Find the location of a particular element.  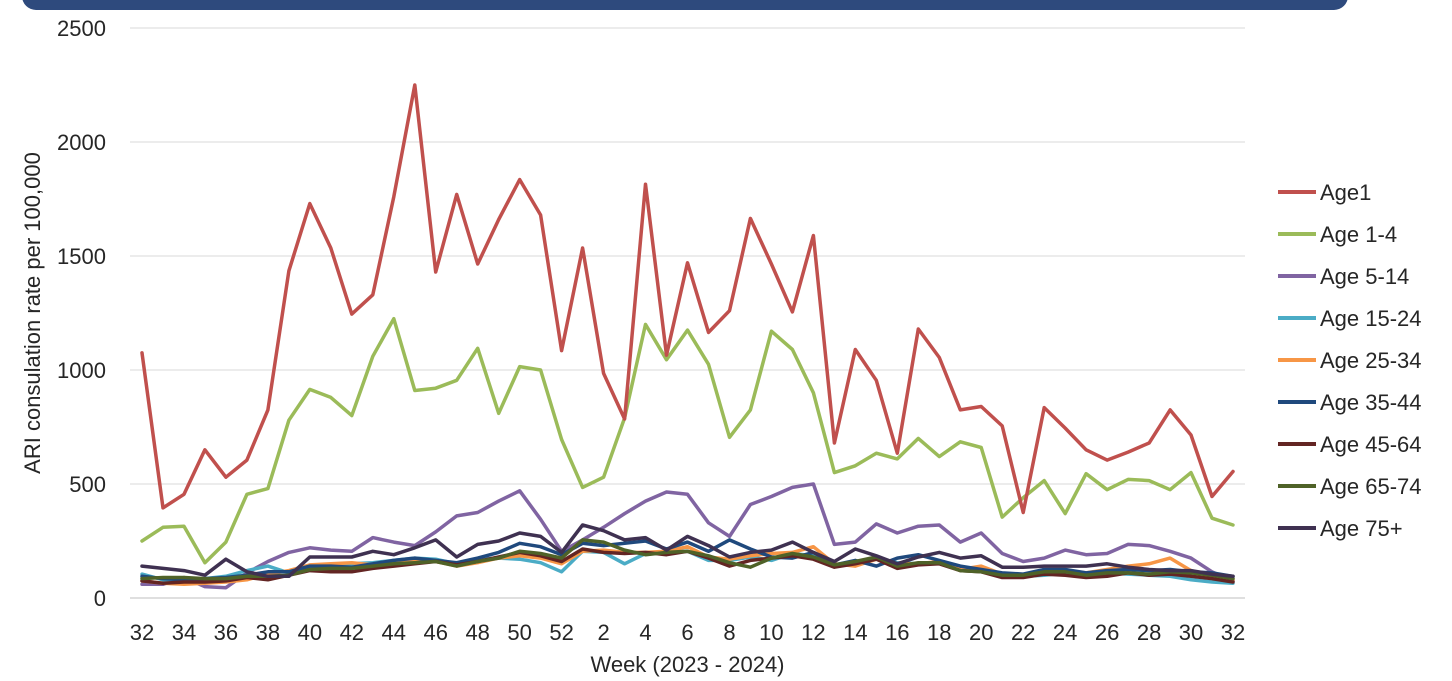

legend-label: Age 65-74 is located at coordinates (1371, 486).